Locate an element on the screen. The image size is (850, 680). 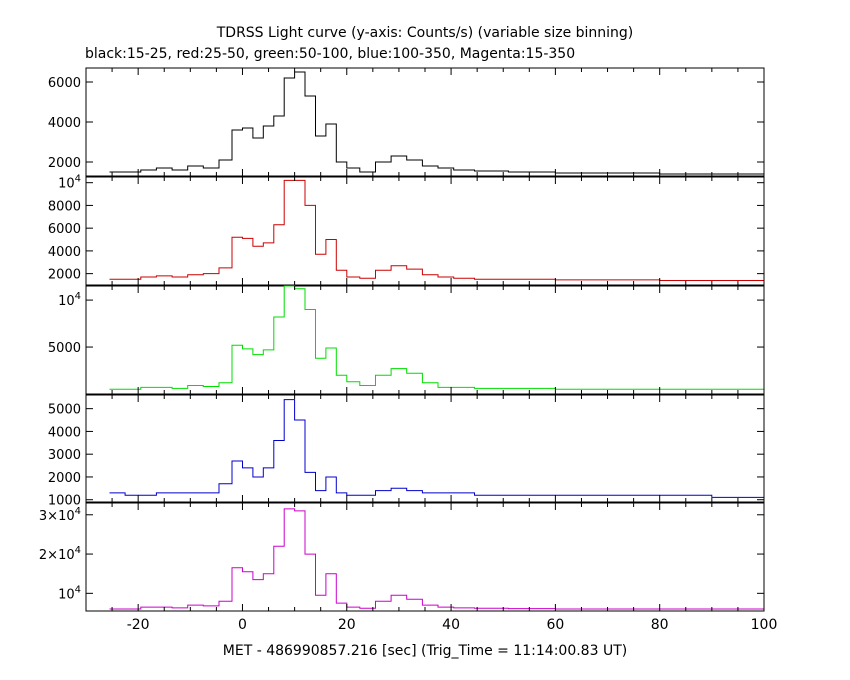
x-tick-label: 20 is located at coordinates (347, 625).